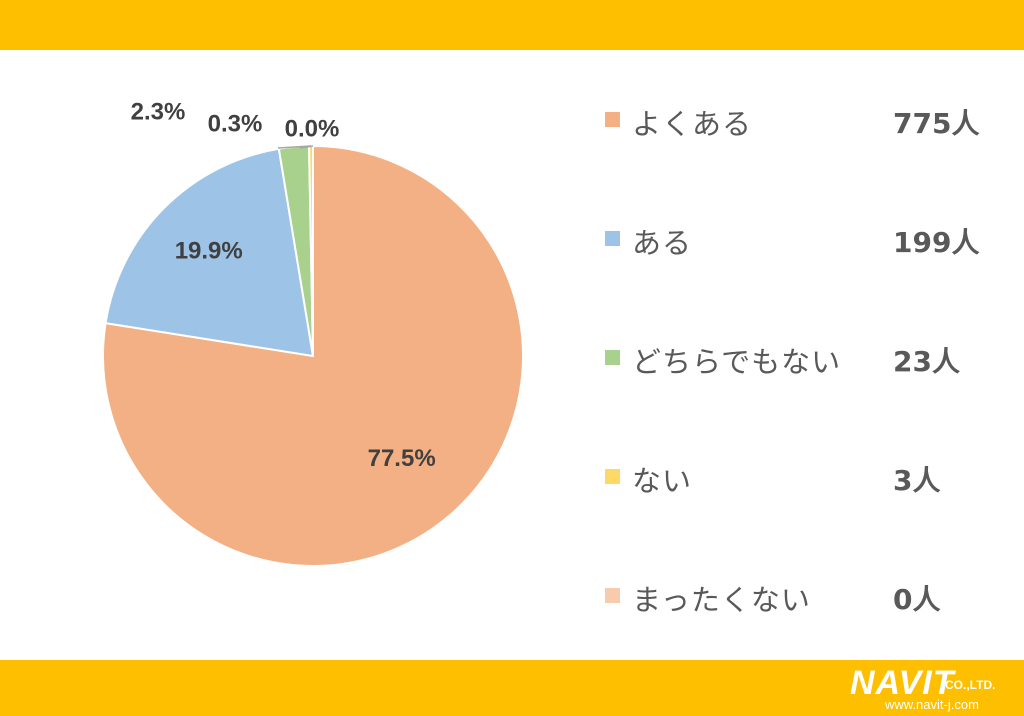  What do you see at coordinates (692, 124) in the screenshot?
I see `legend-label: よくある` at bounding box center [692, 124].